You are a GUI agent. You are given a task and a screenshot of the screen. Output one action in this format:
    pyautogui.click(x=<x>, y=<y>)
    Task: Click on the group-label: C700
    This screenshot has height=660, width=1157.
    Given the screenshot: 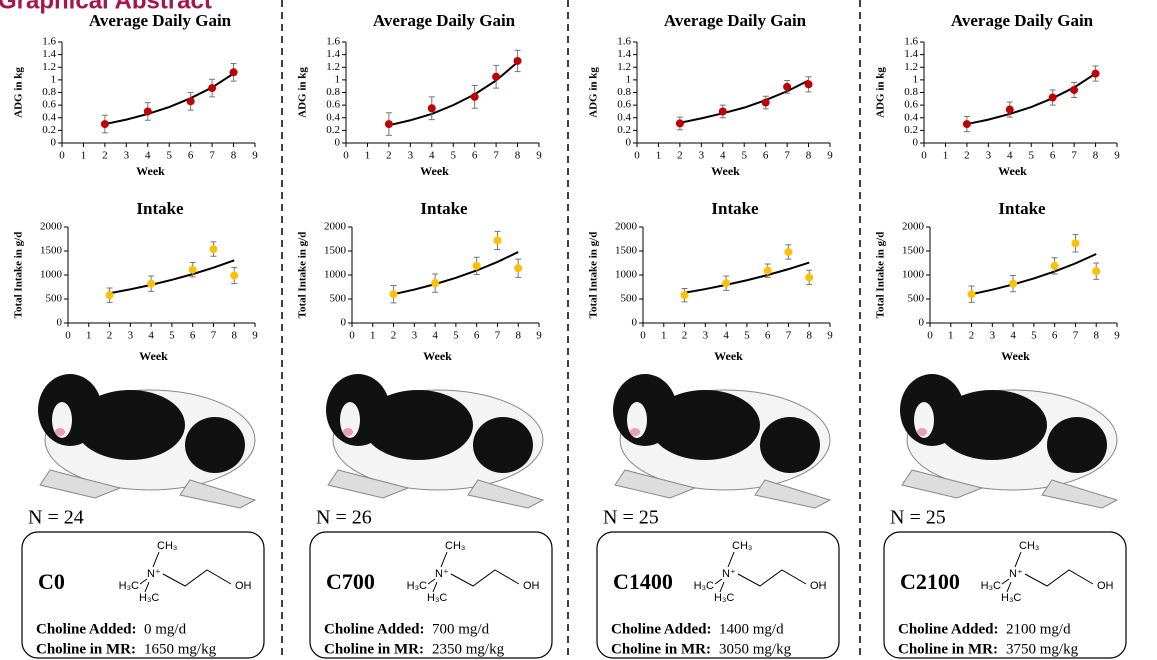 What is the action you would take?
    pyautogui.click(x=350, y=581)
    